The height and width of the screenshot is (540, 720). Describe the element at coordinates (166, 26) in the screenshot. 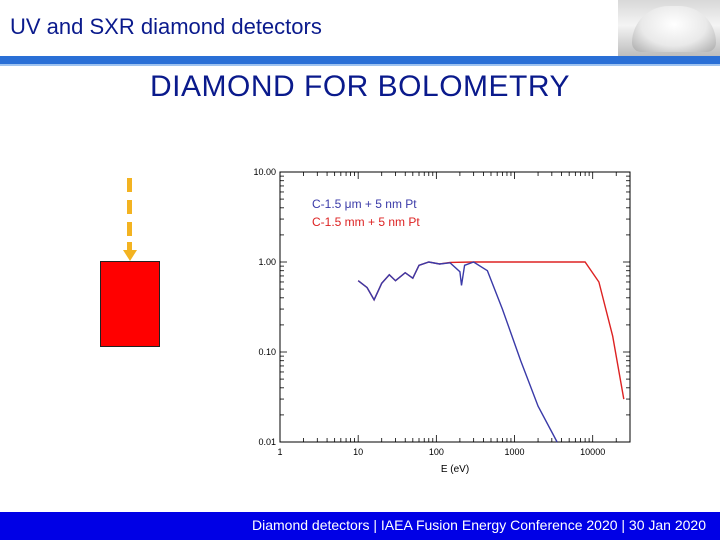

I see `header-title: UV and SXR diamond detectors` at that location.